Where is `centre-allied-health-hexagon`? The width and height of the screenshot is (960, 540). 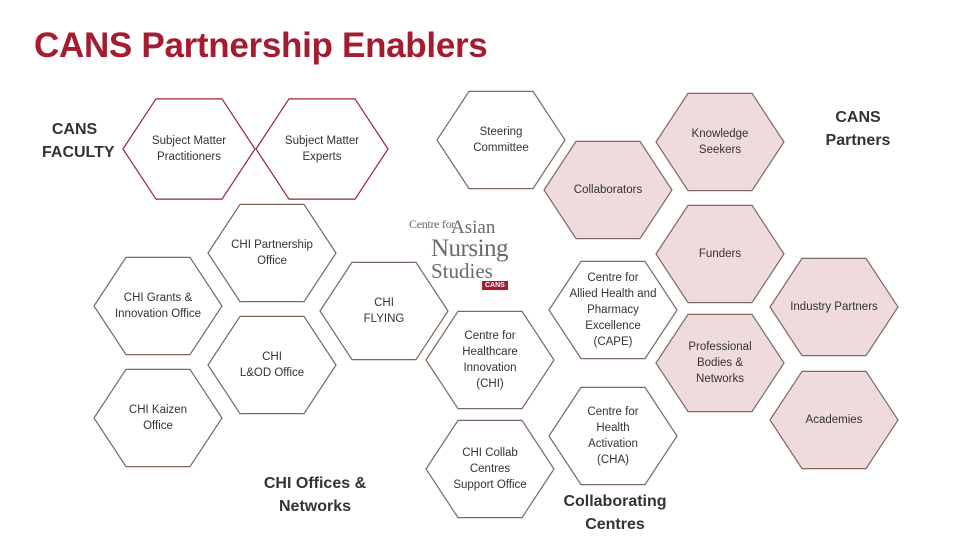
centre-allied-health-hexagon is located at coordinates (613, 310).